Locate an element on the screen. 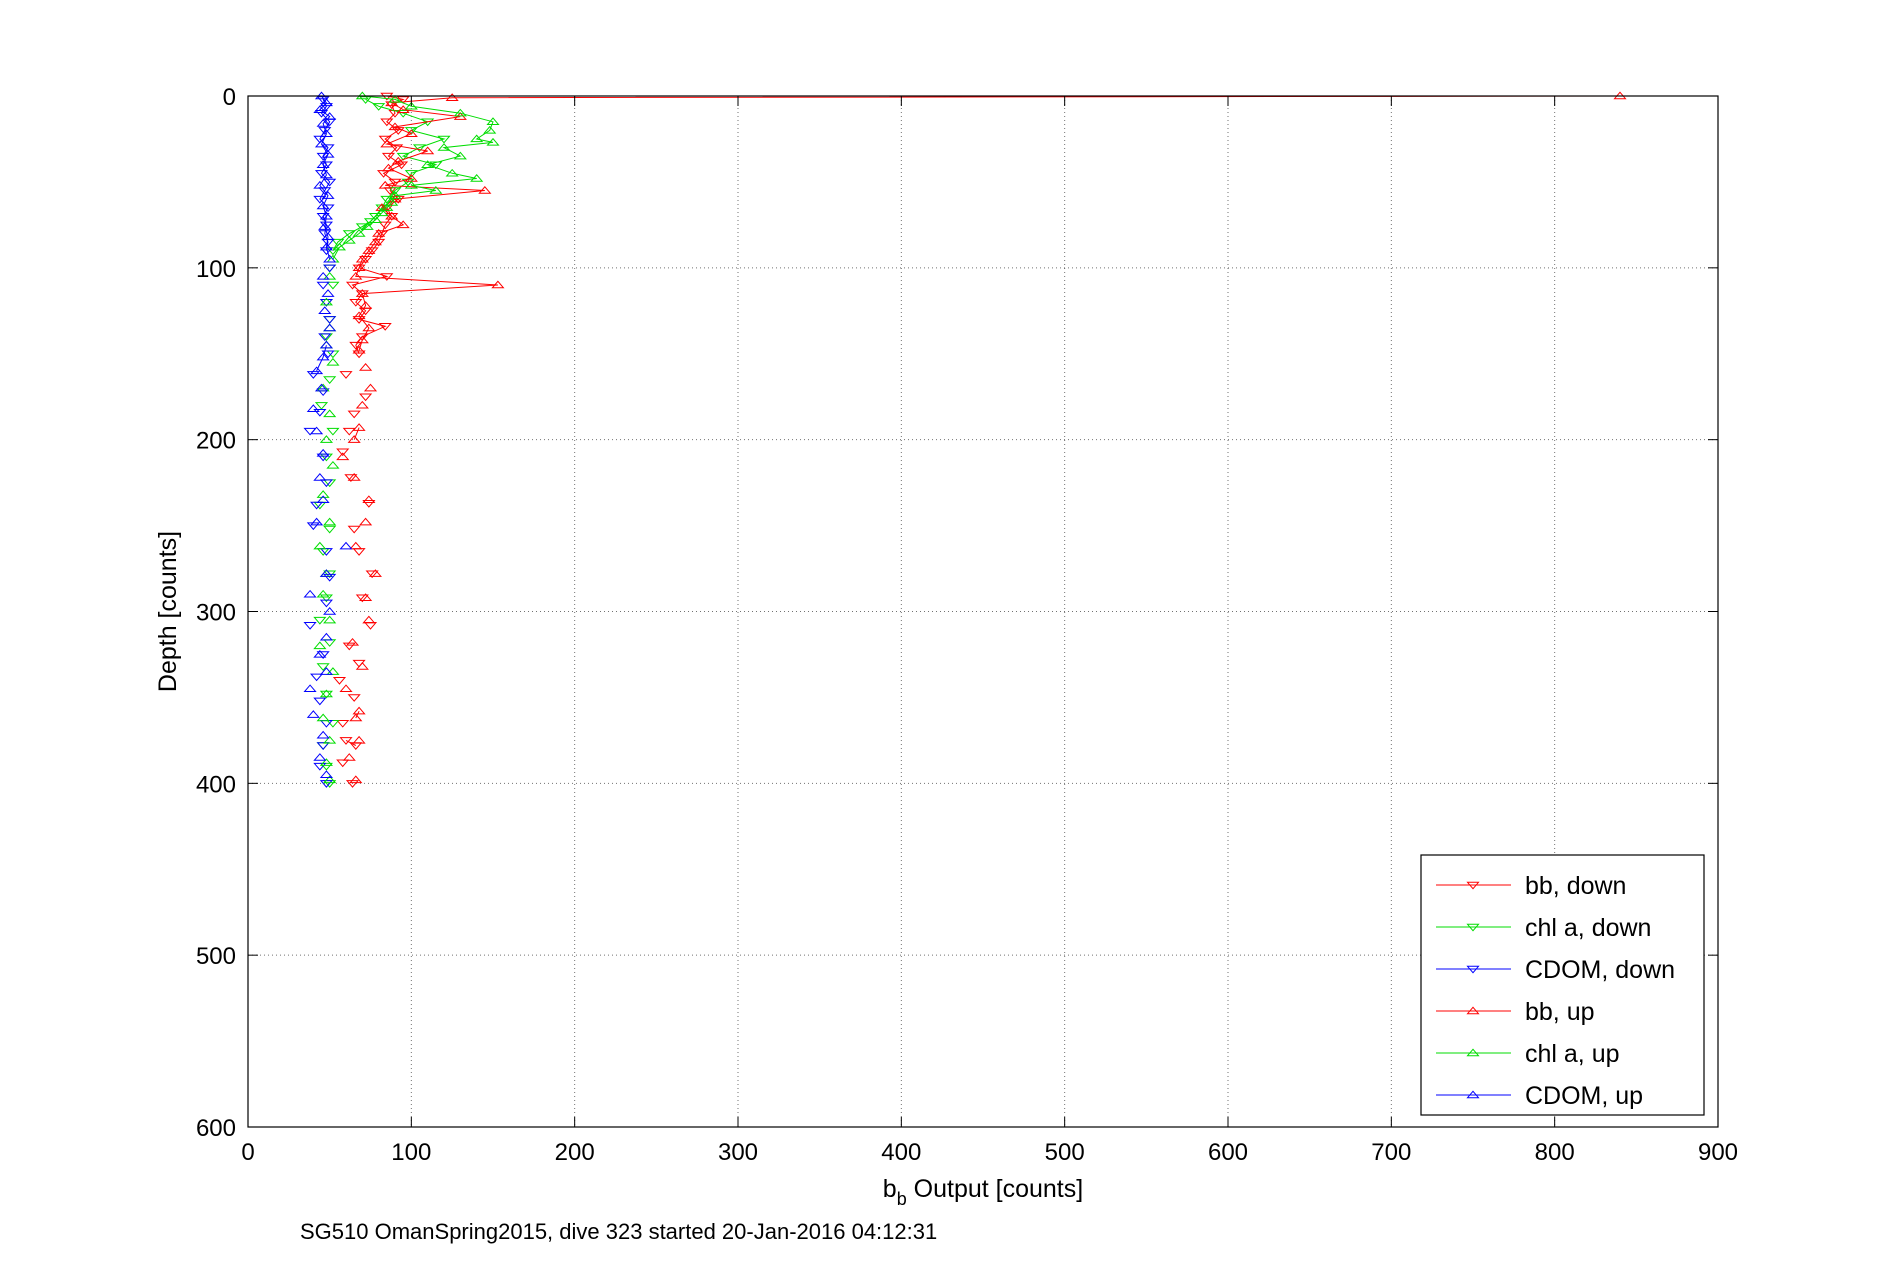  x-axis-label-rest: Output [counts] is located at coordinates (995, 1189).